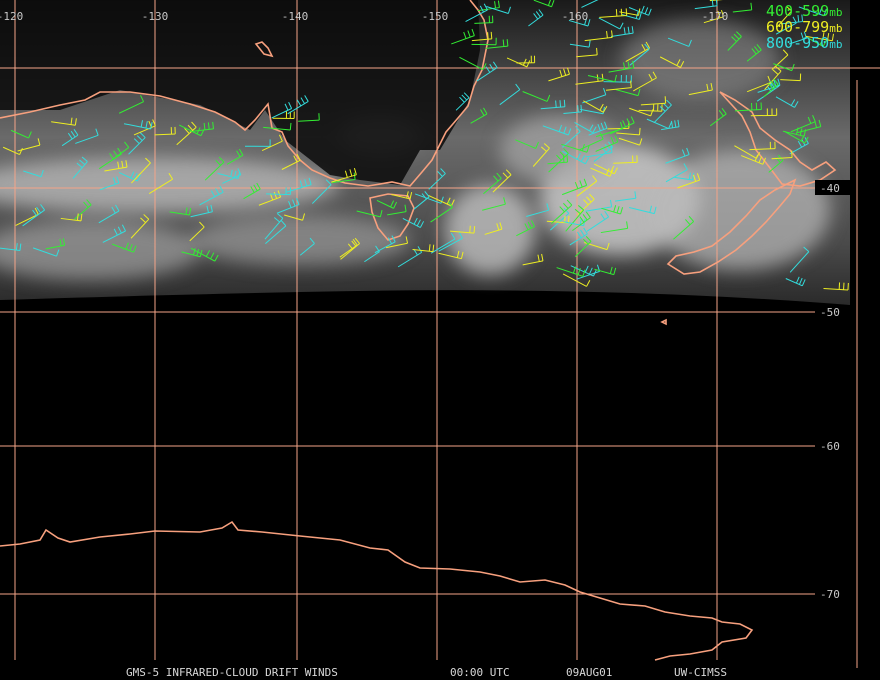  Describe the element at coordinates (797, 43) in the screenshot. I see `legend-range: 800-950` at that location.